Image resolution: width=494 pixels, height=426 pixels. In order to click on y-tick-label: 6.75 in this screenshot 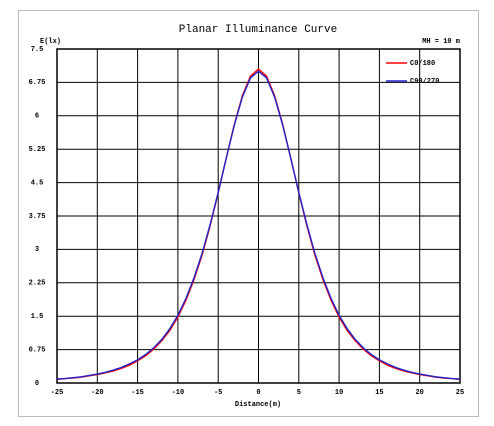, I will do `click(37, 83)`.